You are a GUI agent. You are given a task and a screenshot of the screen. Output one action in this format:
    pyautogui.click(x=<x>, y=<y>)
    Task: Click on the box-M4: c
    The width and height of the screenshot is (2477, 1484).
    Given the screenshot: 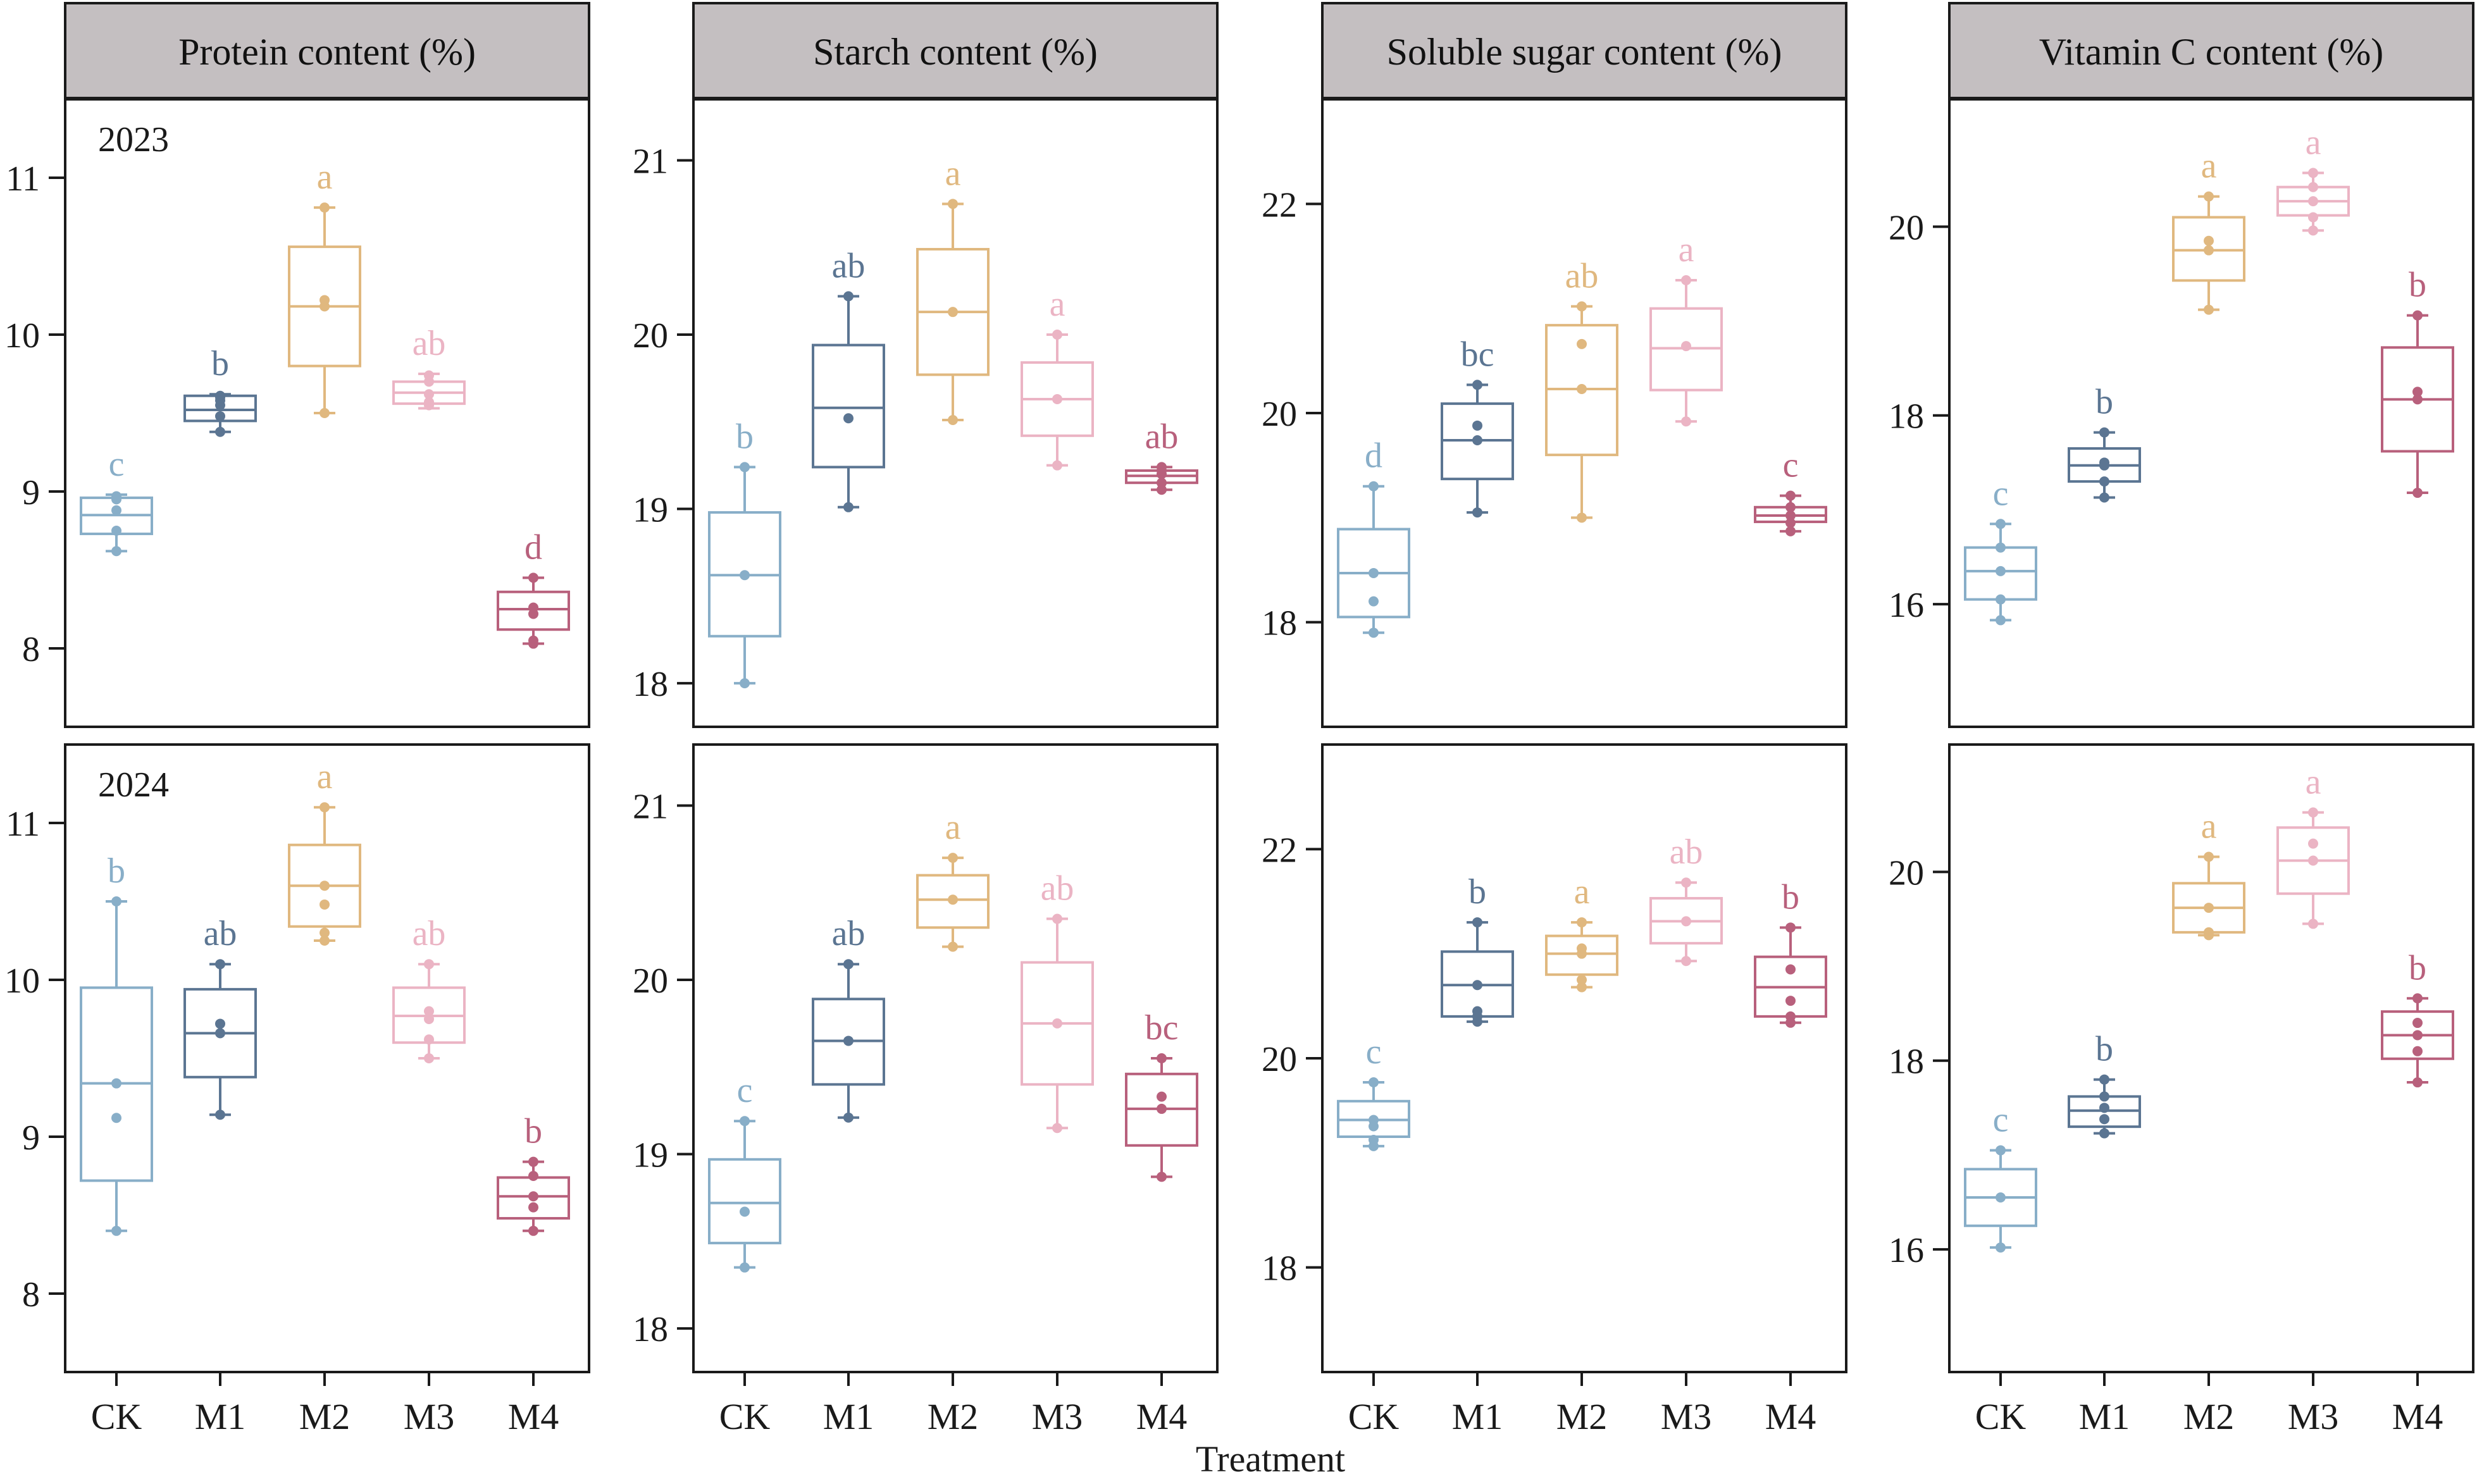 What is the action you would take?
    pyautogui.click(x=1791, y=491)
    